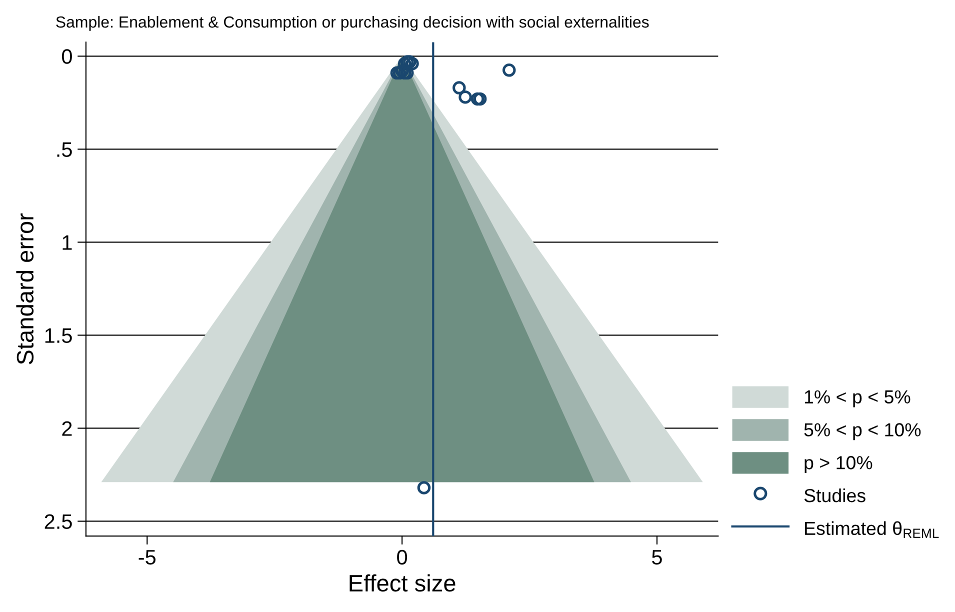 The image size is (955, 612). Describe the element at coordinates (147, 557) in the screenshot. I see `x-tick-label: -5` at that location.